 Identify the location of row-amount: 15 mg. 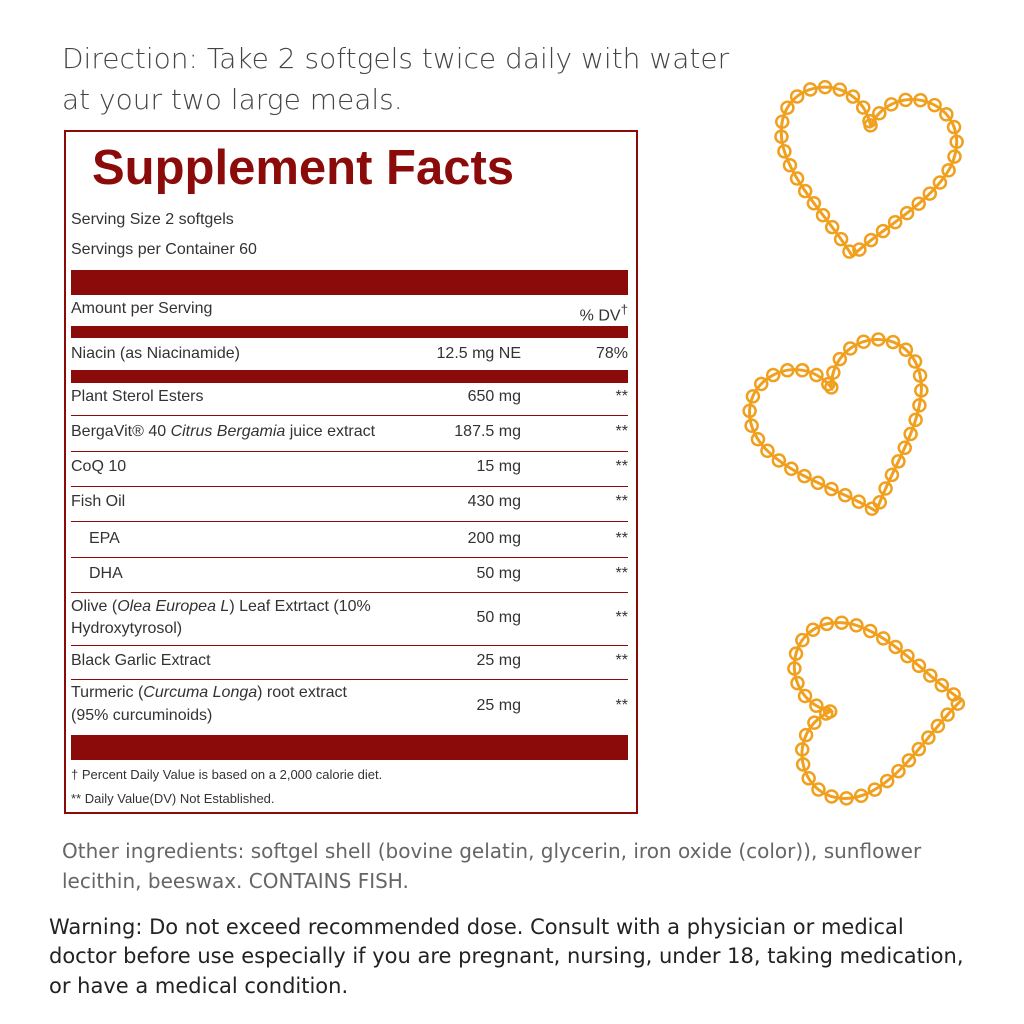
(498, 466).